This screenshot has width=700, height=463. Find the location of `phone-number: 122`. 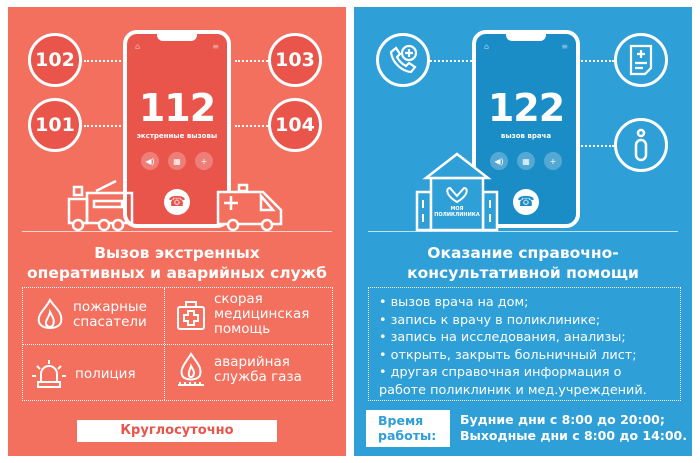

phone-number: 122 is located at coordinates (526, 108).